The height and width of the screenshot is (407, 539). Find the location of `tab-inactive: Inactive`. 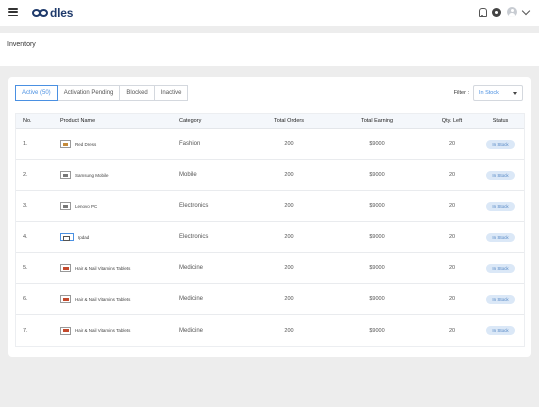

tab-inactive: Inactive is located at coordinates (171, 93).